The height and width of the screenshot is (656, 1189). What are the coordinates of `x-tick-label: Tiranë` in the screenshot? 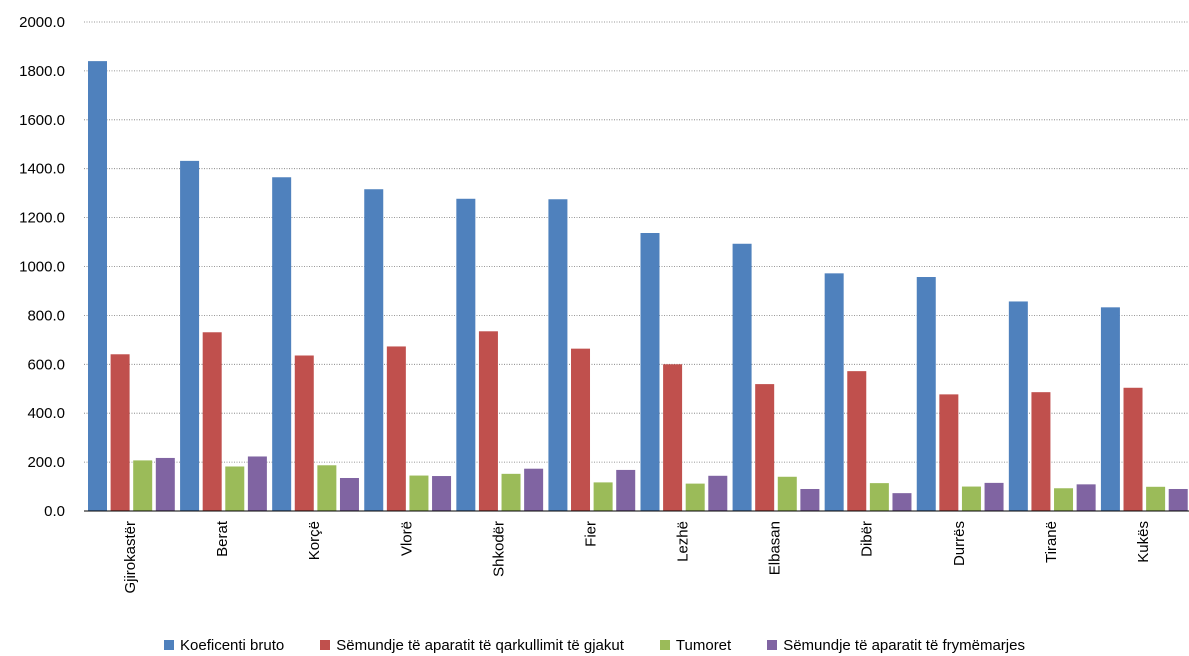 It's located at (1051, 542).